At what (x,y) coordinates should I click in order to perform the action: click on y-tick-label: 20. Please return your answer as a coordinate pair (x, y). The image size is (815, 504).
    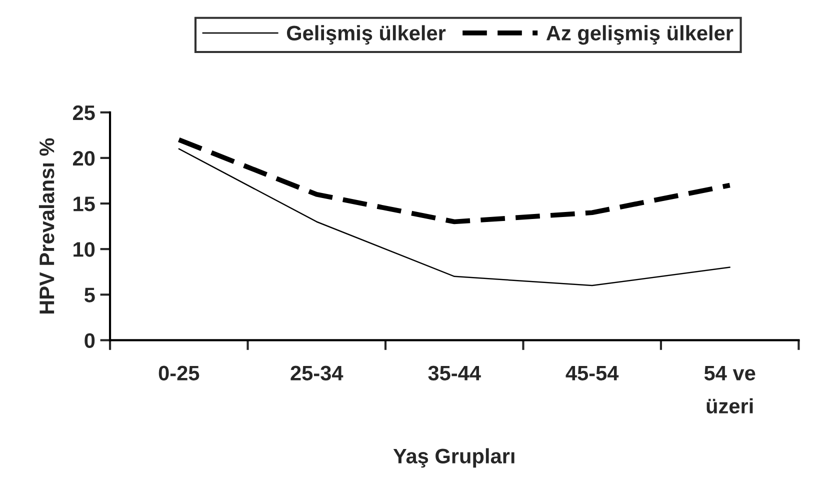
    Looking at the image, I should click on (83, 158).